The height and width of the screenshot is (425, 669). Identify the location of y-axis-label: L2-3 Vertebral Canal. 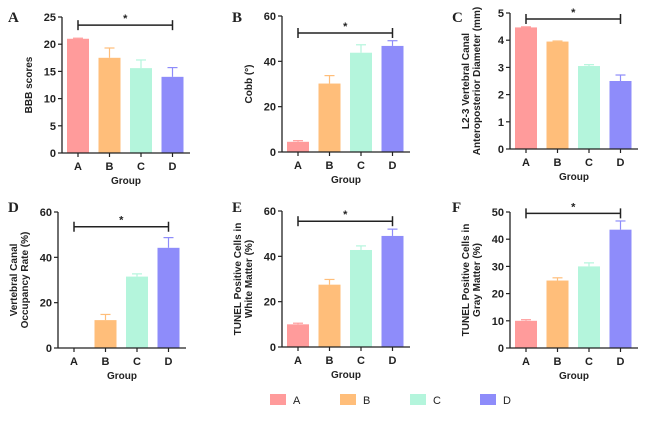
(466, 81).